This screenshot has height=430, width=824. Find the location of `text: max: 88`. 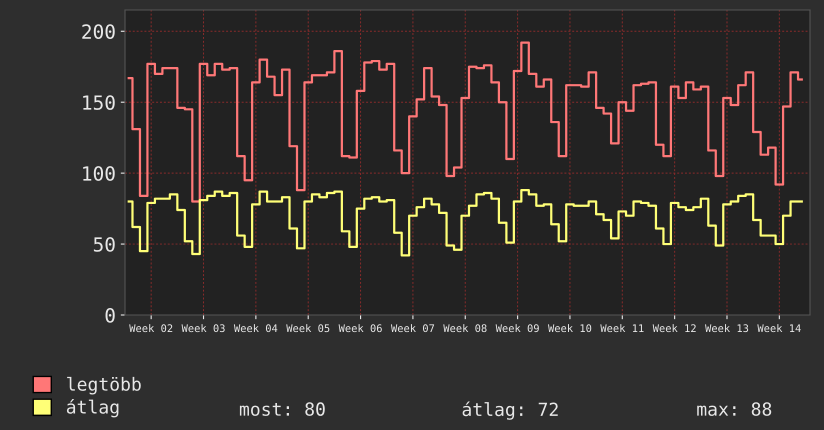

text: max: 88 is located at coordinates (734, 409).